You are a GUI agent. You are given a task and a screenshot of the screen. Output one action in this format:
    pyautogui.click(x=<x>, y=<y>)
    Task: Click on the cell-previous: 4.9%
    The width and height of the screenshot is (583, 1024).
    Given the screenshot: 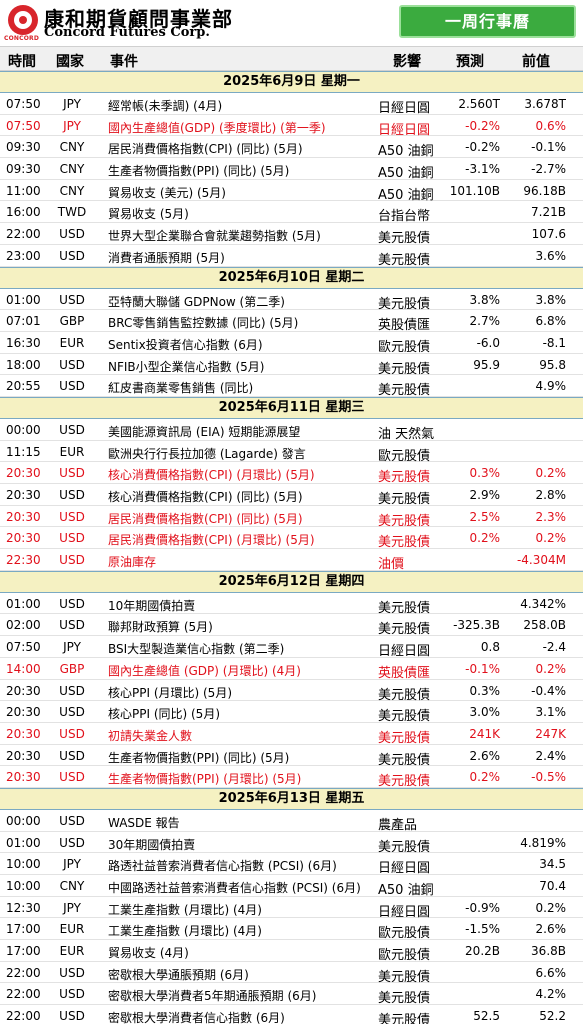 What is the action you would take?
    pyautogui.click(x=551, y=386)
    